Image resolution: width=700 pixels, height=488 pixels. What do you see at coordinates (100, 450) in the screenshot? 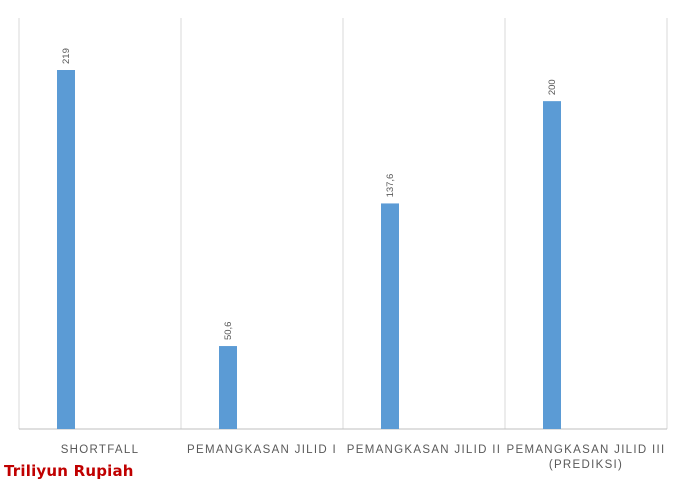
I see `x-tick-label-1: SHORTFALL` at bounding box center [100, 450].